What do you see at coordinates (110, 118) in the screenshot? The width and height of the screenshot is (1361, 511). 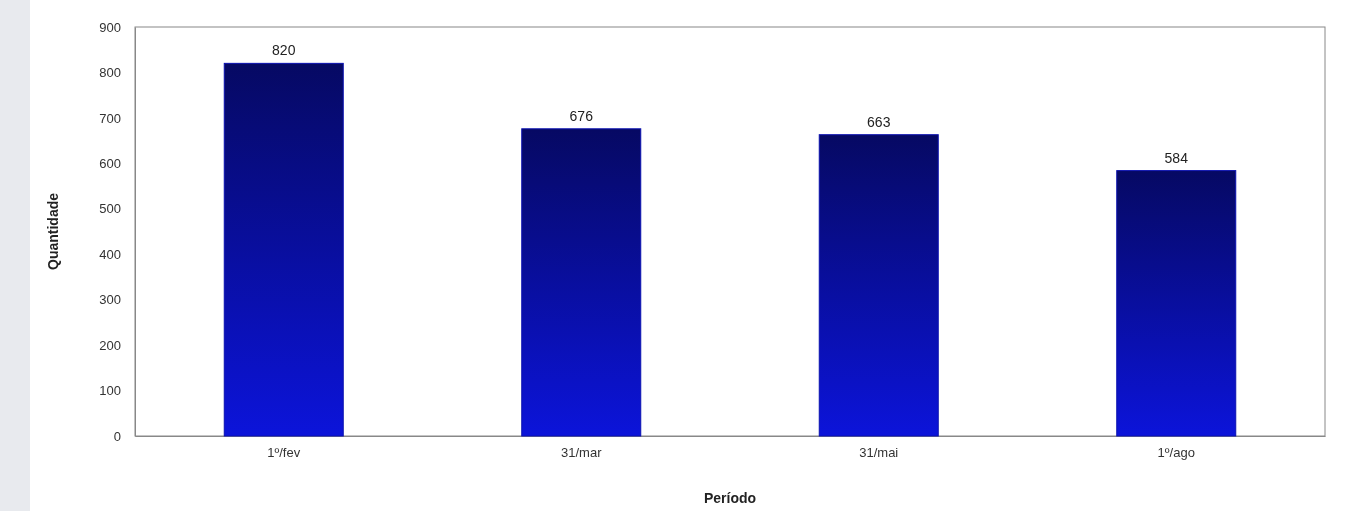 I see `y-tick-label: 700` at bounding box center [110, 118].